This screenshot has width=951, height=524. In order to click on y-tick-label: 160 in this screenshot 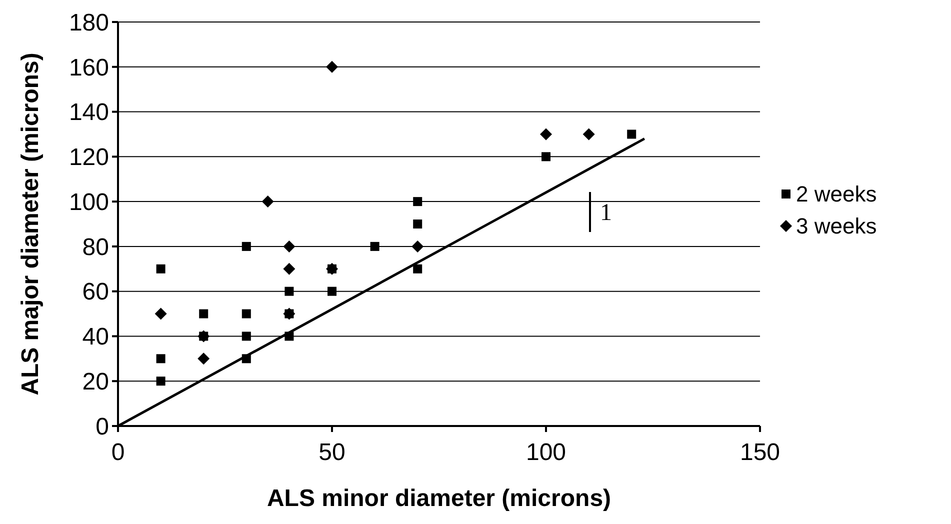, I will do `click(88, 68)`.